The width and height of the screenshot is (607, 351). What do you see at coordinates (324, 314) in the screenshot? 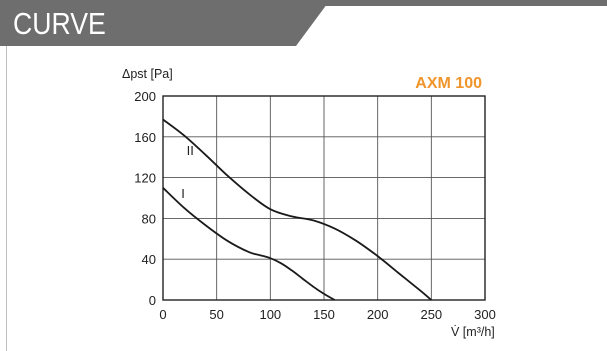
I see `x-tick-label: 150` at bounding box center [324, 314].